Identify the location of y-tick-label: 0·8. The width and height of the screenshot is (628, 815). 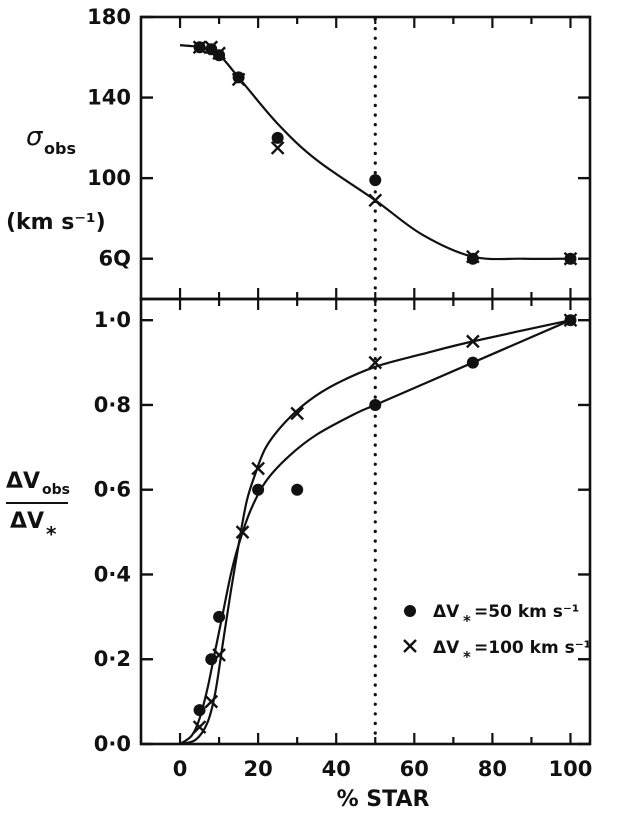
(112, 405).